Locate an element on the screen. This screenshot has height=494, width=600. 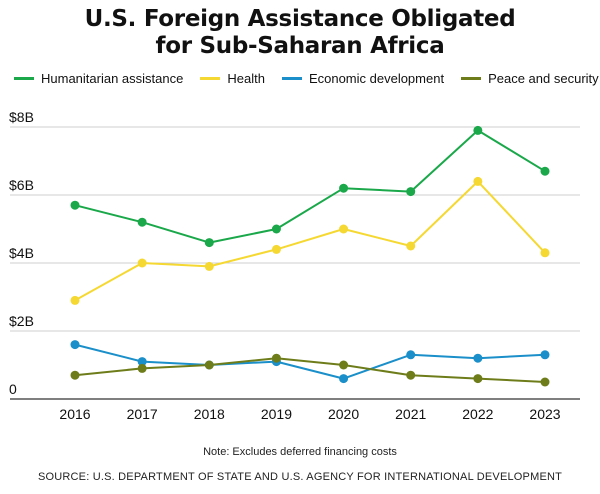
x-tick-label-6: 2022 is located at coordinates (477, 414).